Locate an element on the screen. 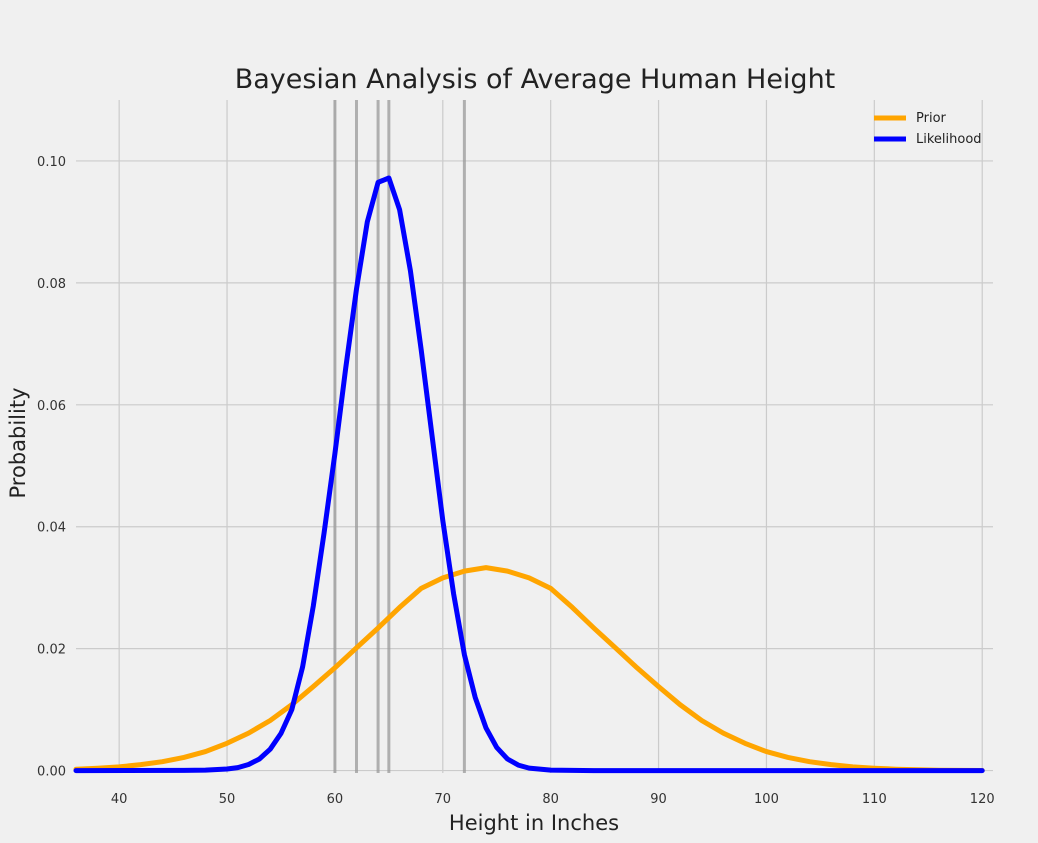  legend-label-likelihood: Likelihood is located at coordinates (949, 139).